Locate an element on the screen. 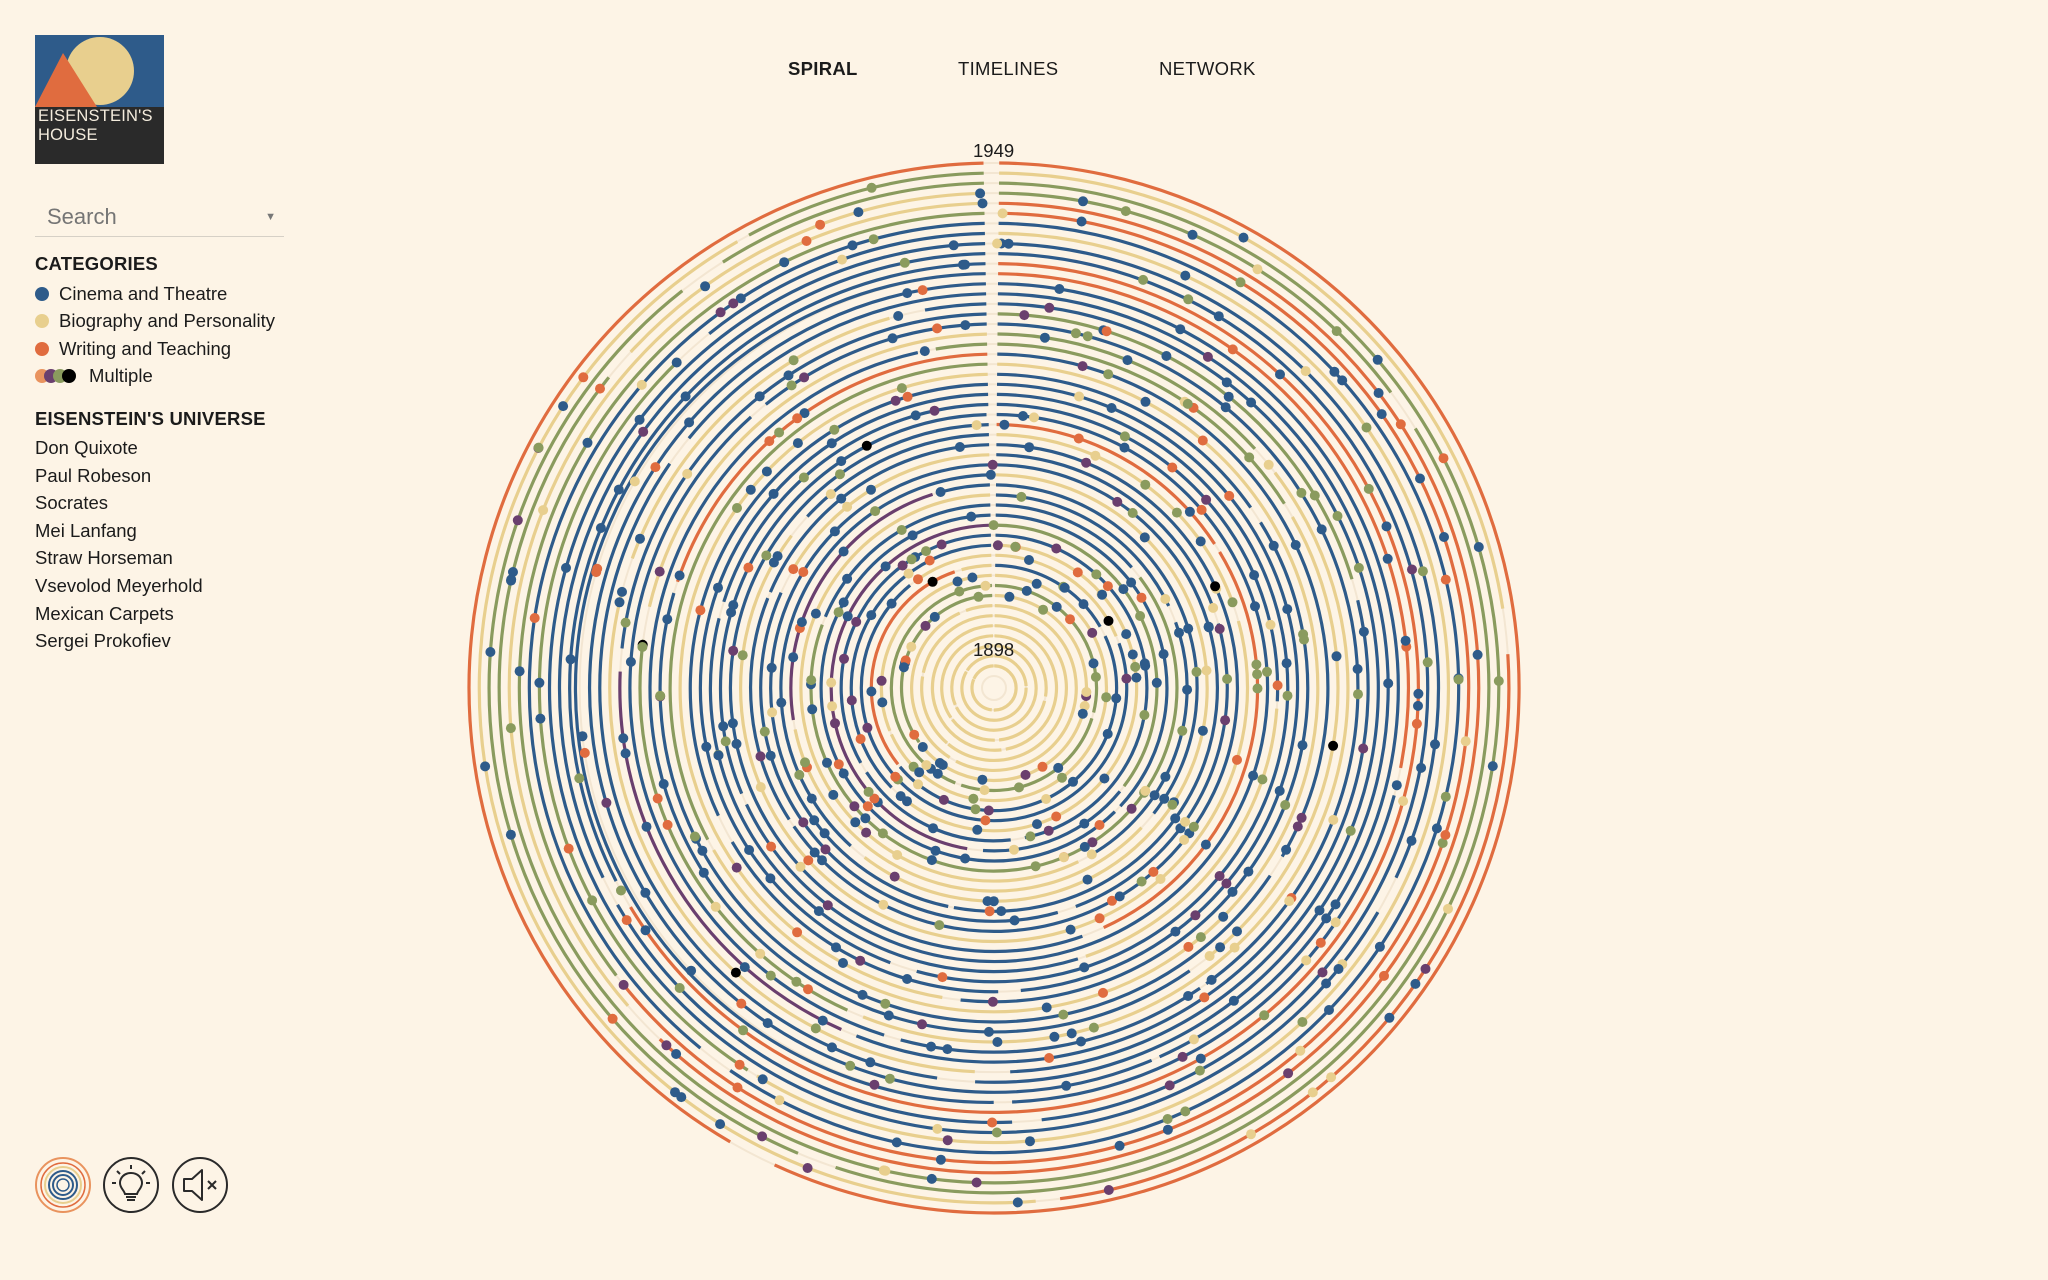 This screenshot has height=1280, width=2048. universe-item-sergei-prokofiev: Sergei Prokofiev is located at coordinates (103, 641).